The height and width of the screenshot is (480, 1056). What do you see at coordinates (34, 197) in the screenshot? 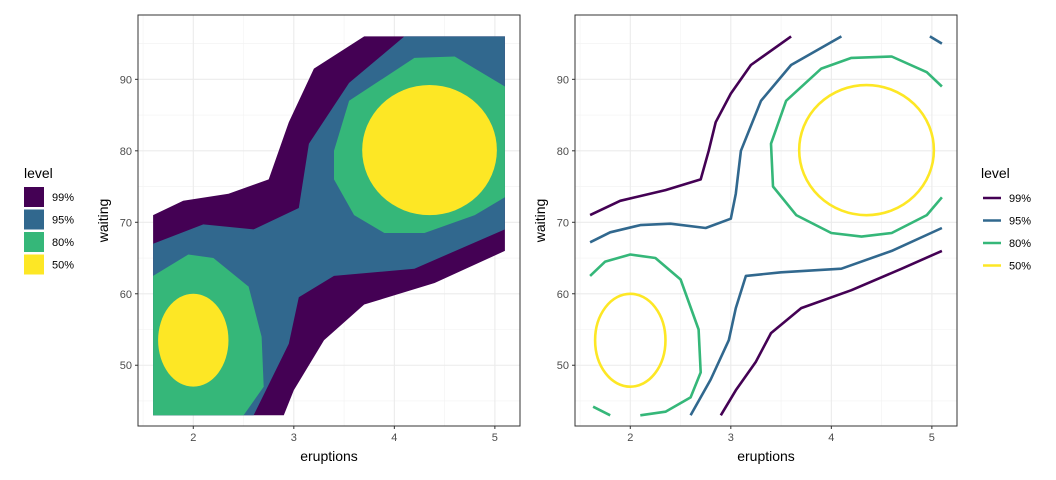
I see `legend-key-99%` at bounding box center [34, 197].